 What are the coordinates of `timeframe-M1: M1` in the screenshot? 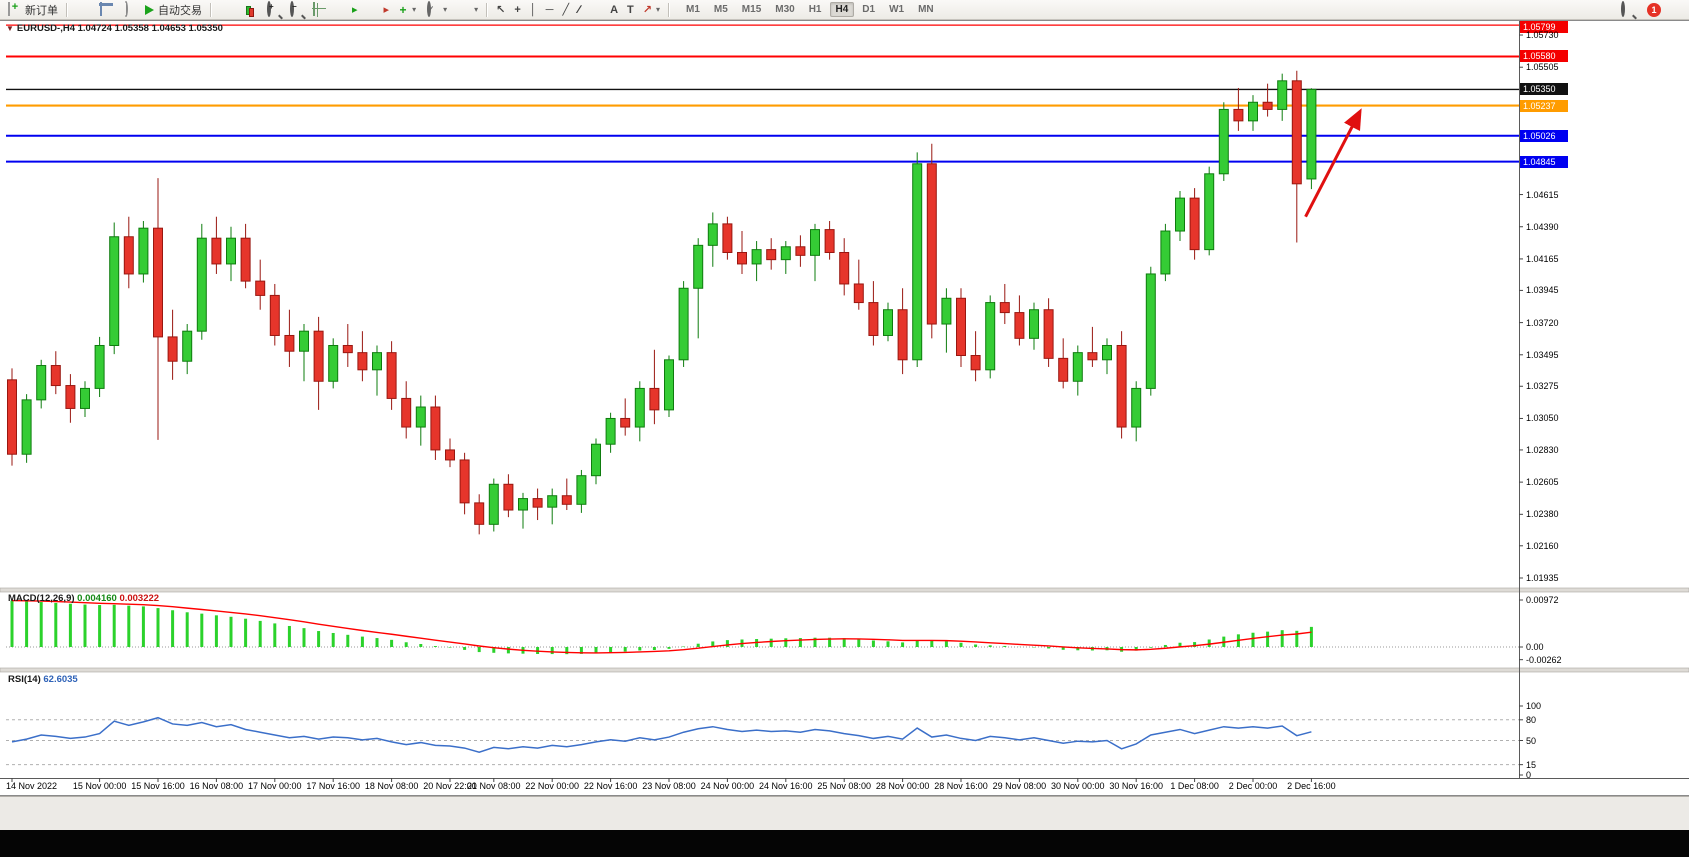 It's located at (692, 9).